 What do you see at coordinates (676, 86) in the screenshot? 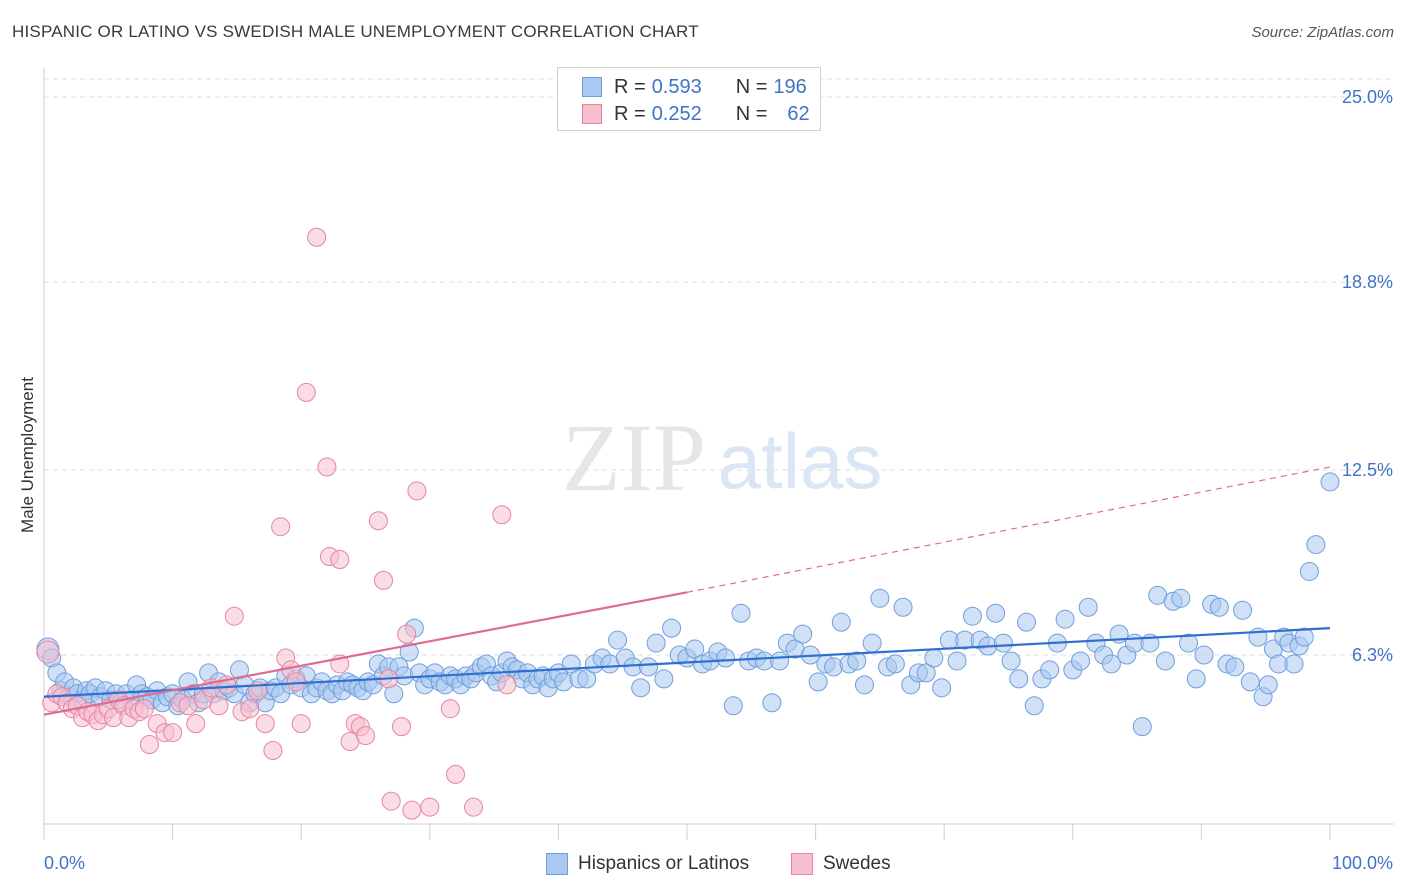
I see `legend-r-value: 0.593` at bounding box center [676, 86].